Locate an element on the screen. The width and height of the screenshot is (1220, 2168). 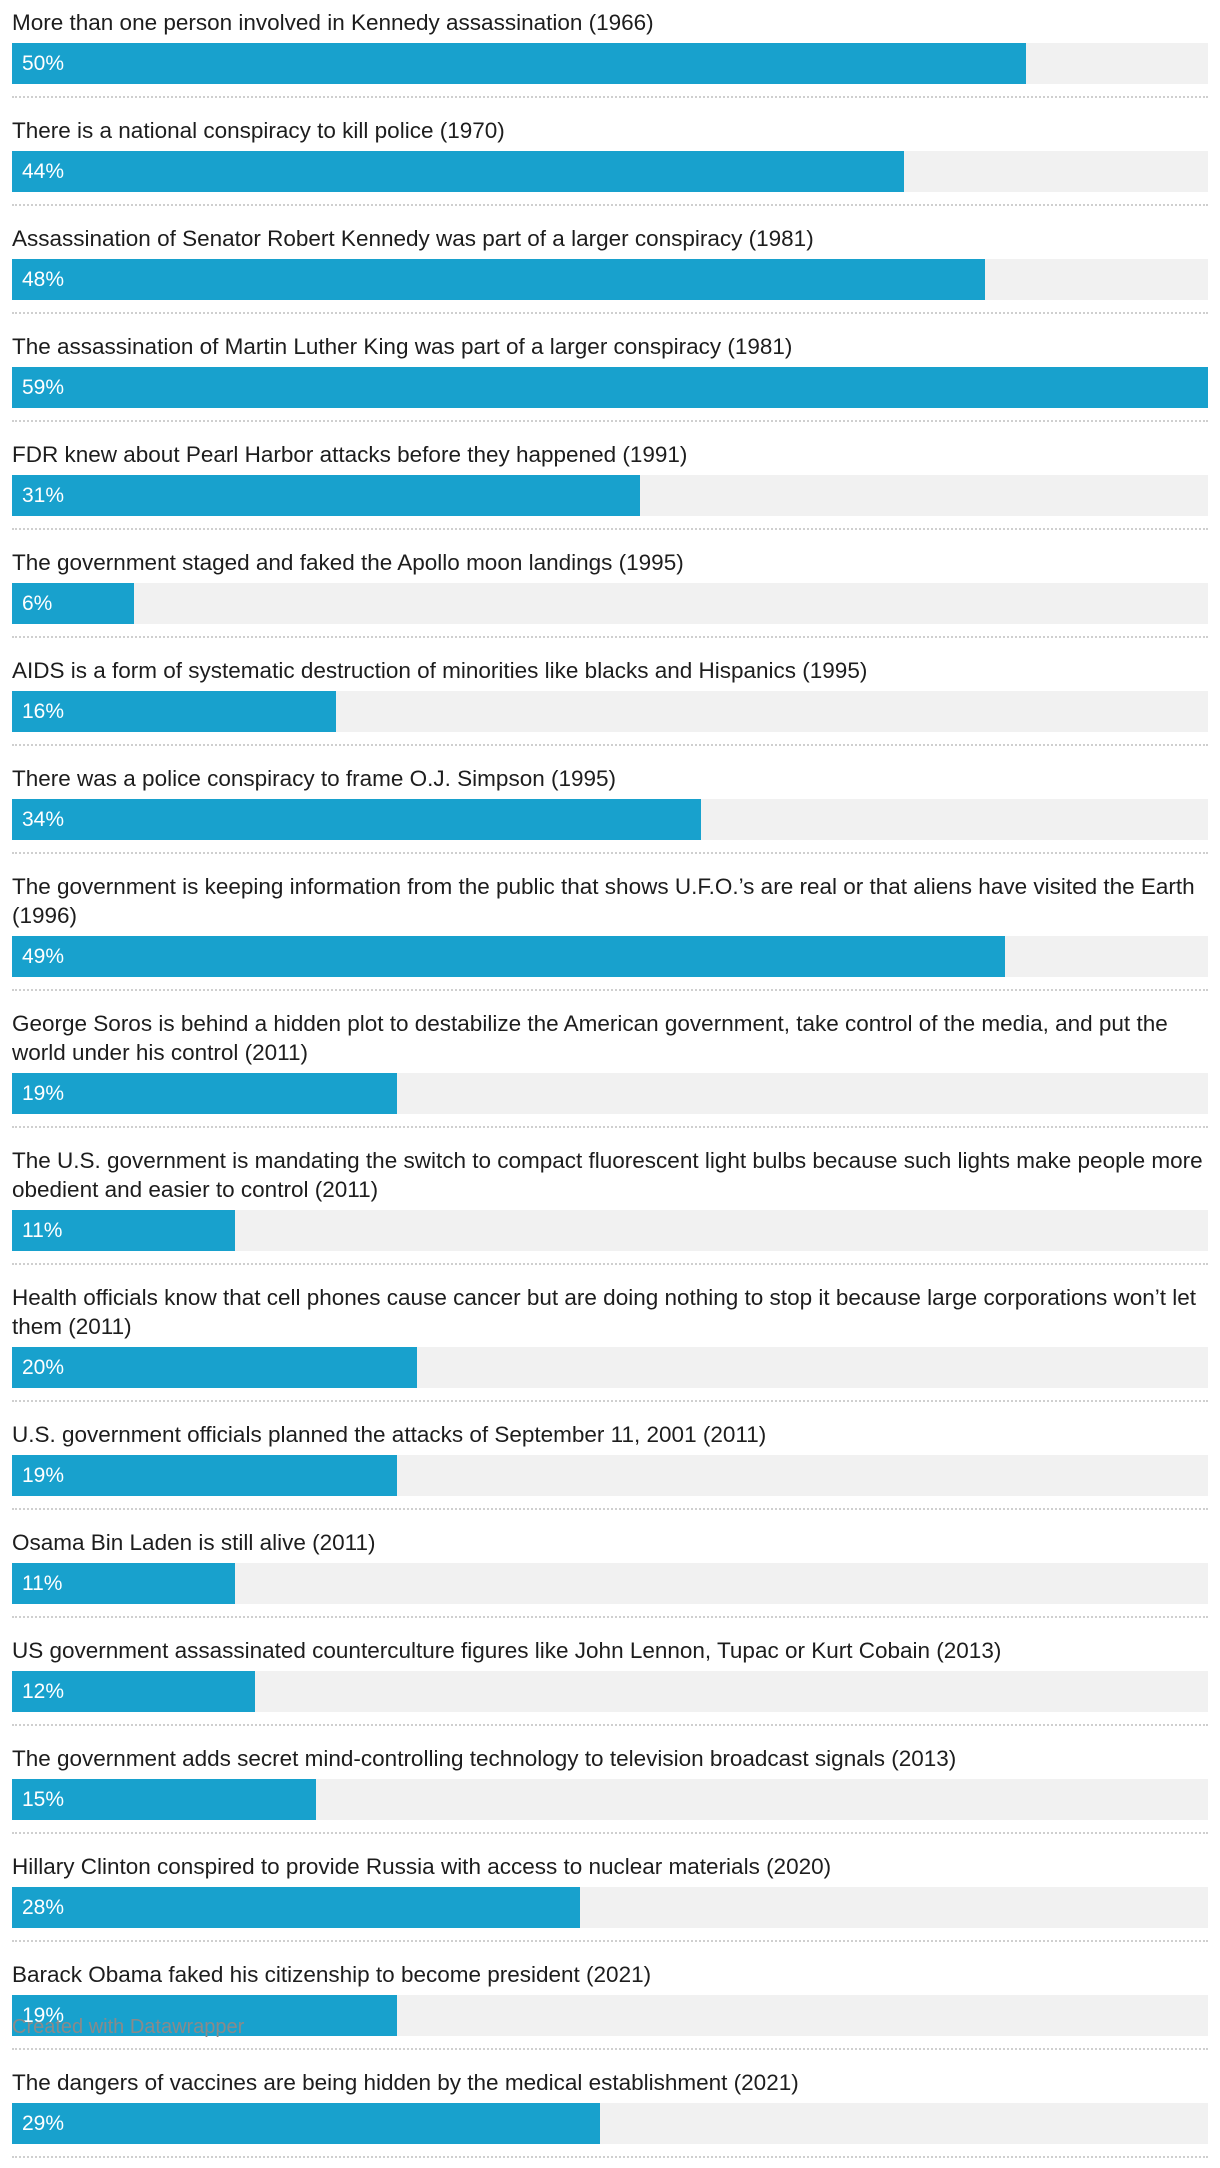
bar-value-label: 49% is located at coordinates (43, 956).